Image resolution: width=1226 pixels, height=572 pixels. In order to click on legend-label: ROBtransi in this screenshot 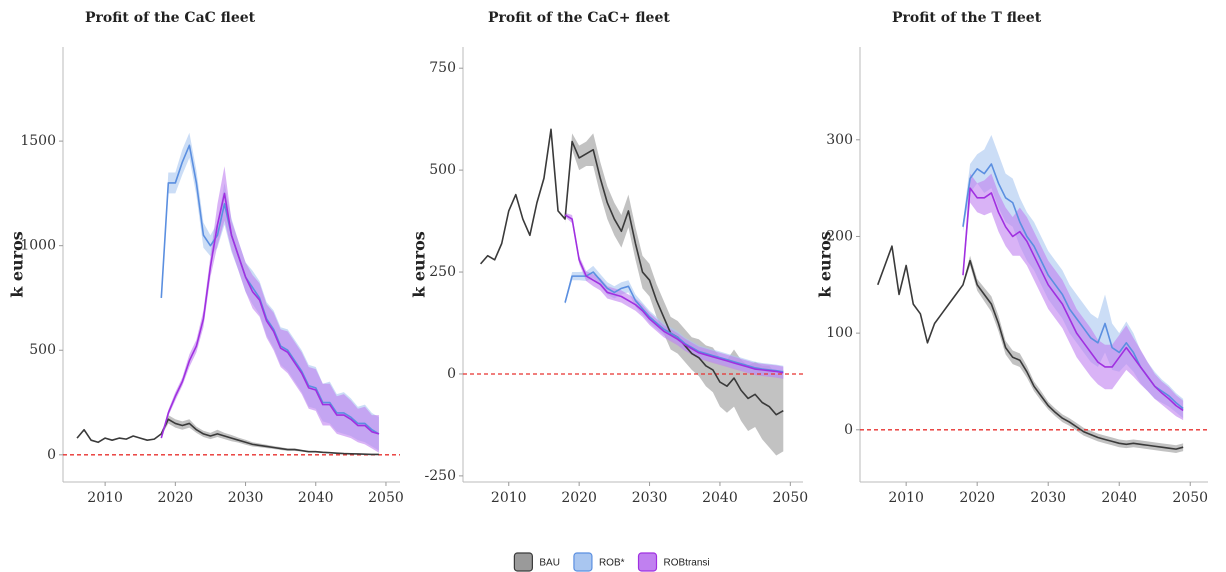, I will do `click(687, 563)`.